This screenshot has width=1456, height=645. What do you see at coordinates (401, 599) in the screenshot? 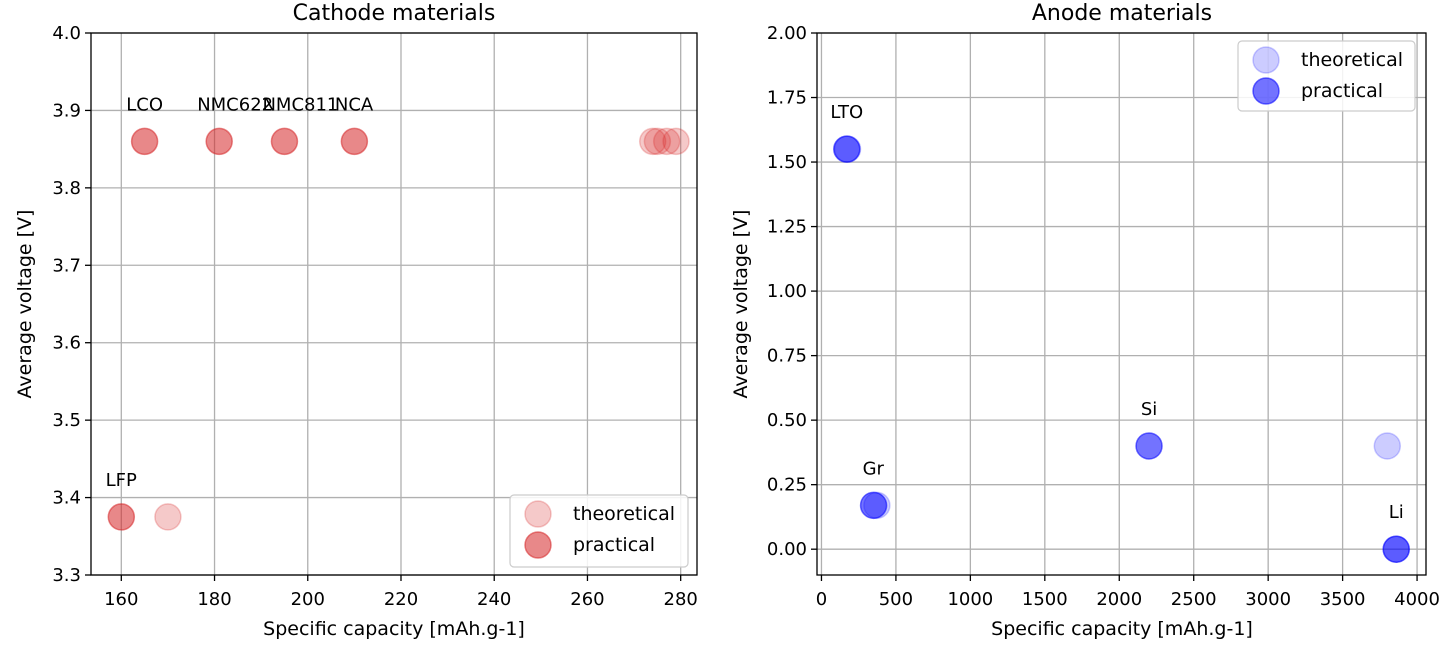
I see `x-tick-label: 220` at bounding box center [401, 599].